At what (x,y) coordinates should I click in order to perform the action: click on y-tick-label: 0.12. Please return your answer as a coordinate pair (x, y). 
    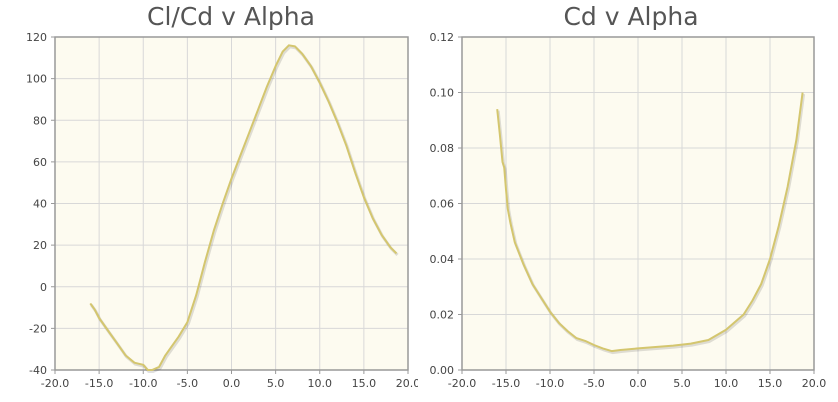
    Looking at the image, I should click on (442, 37).